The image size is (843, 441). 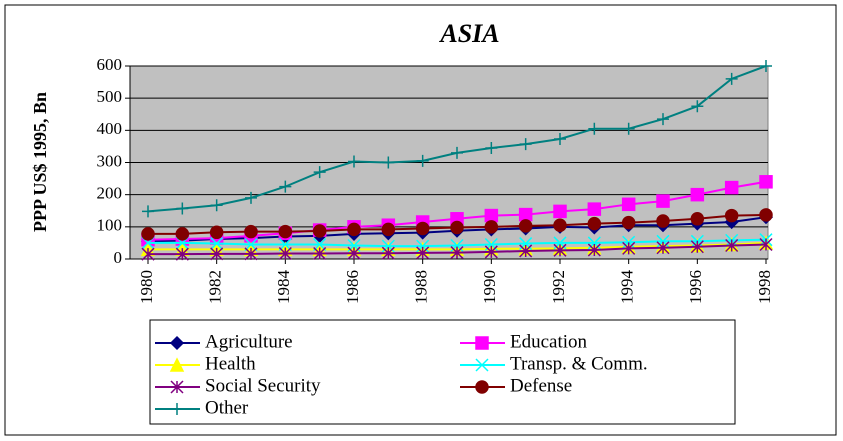 I want to click on x-tick-label: 1996, so click(x=695, y=287).